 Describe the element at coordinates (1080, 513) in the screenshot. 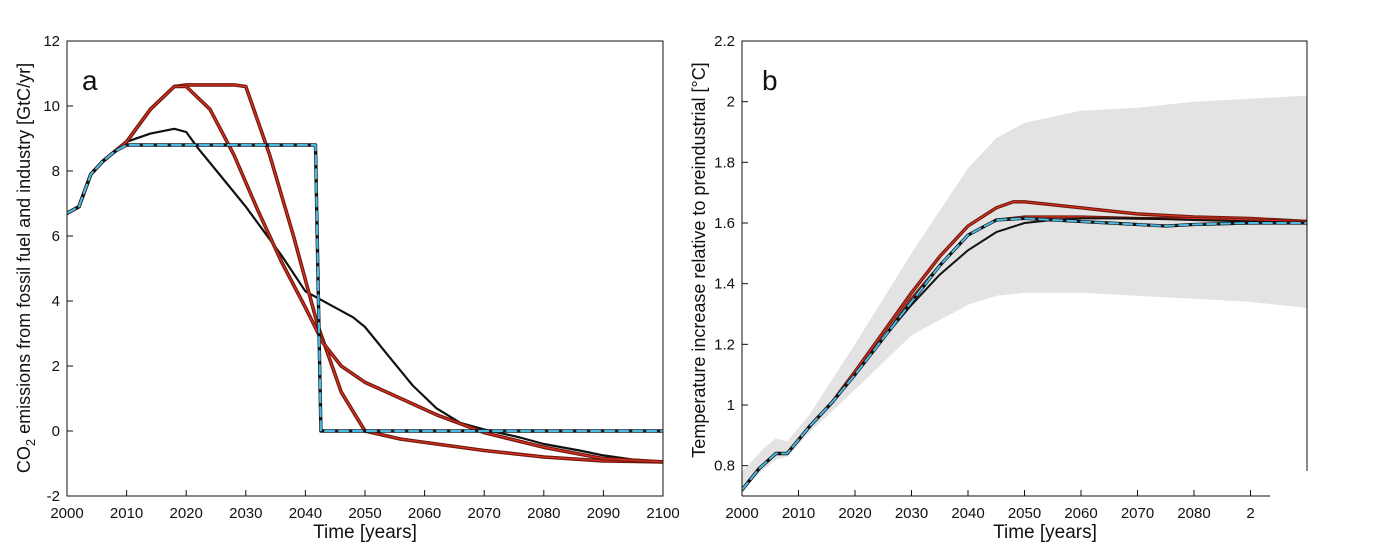

I see `panel-b-x-tick-label: 2060` at that location.